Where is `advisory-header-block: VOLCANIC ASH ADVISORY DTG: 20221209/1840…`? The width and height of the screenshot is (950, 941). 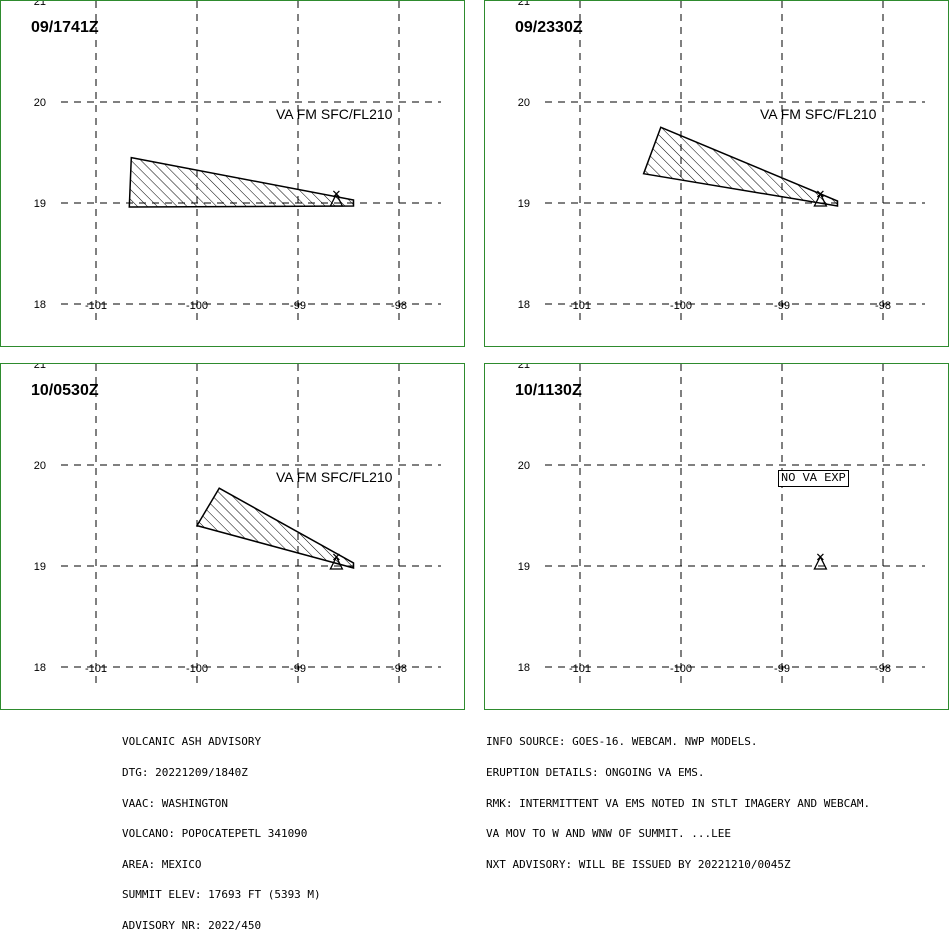
advisory-header-block: VOLCANIC ASH ADVISORY DTG: 20221209/1840… is located at coordinates (221, 829).